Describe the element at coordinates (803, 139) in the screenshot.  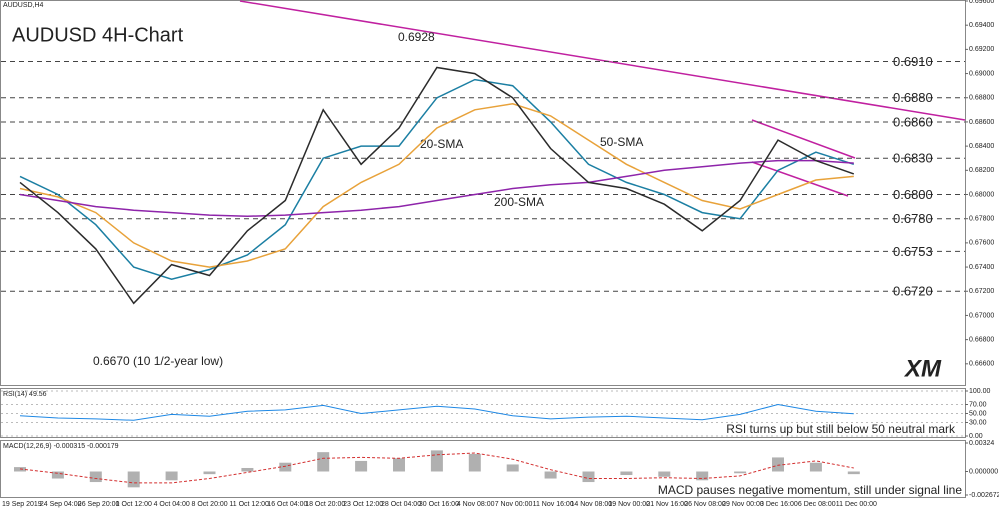
I see `channel-top` at that location.